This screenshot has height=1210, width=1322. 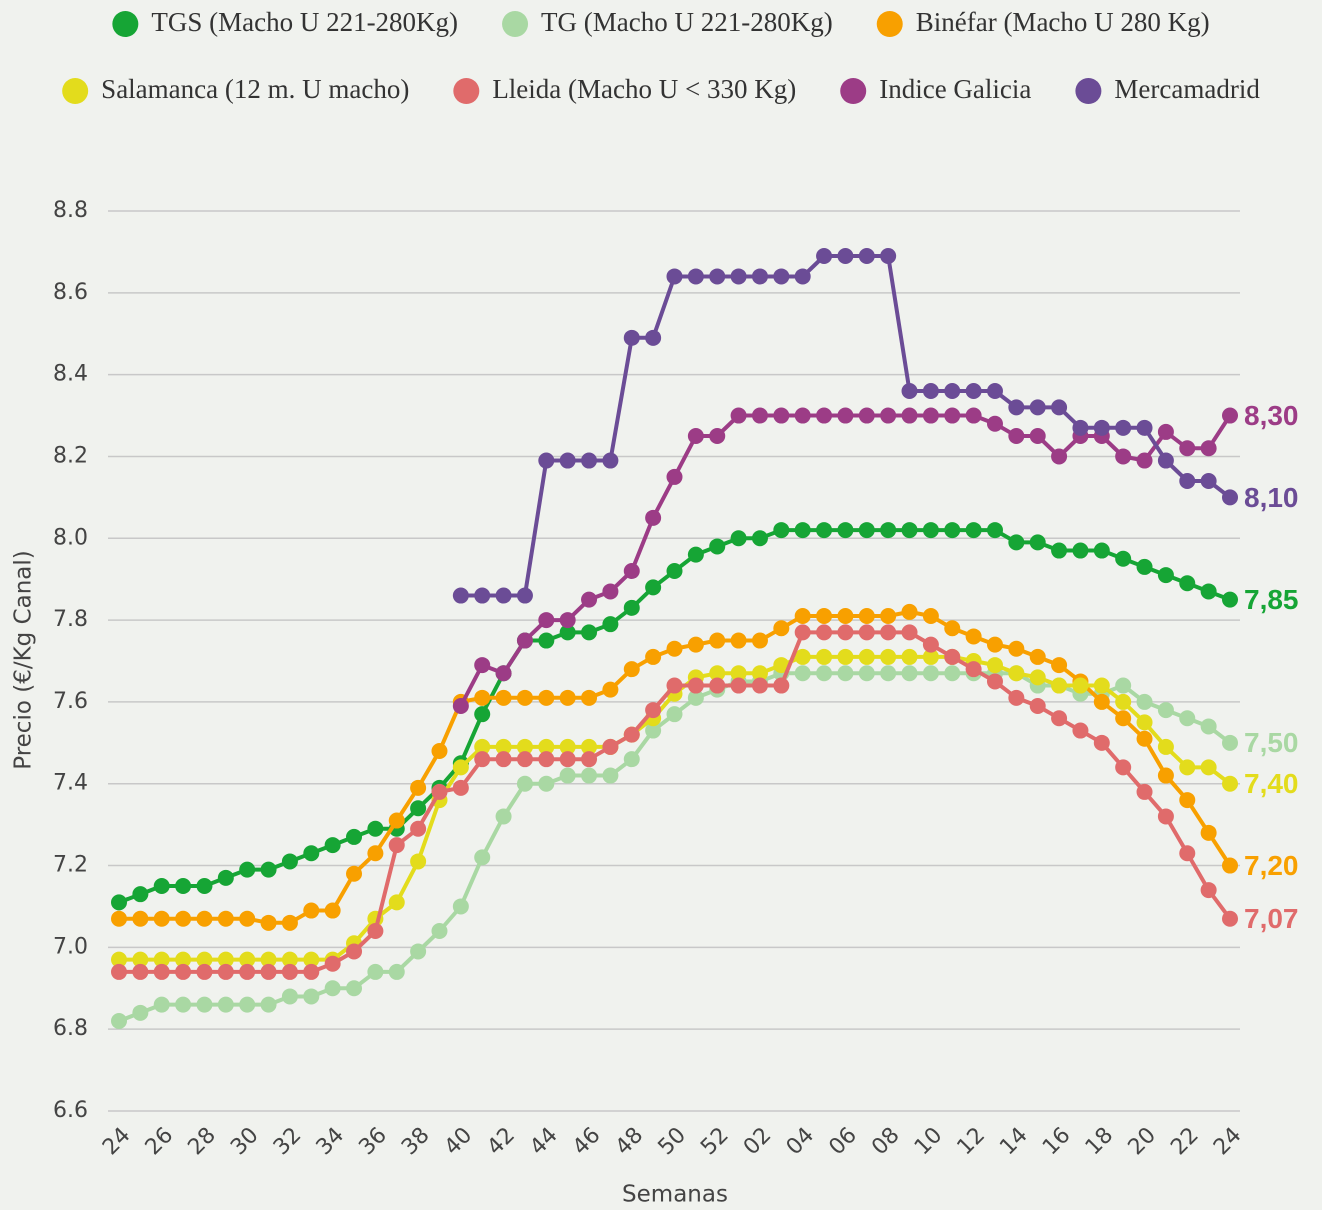 What do you see at coordinates (629, 1141) in the screenshot?
I see `x-tick-label: 48` at bounding box center [629, 1141].